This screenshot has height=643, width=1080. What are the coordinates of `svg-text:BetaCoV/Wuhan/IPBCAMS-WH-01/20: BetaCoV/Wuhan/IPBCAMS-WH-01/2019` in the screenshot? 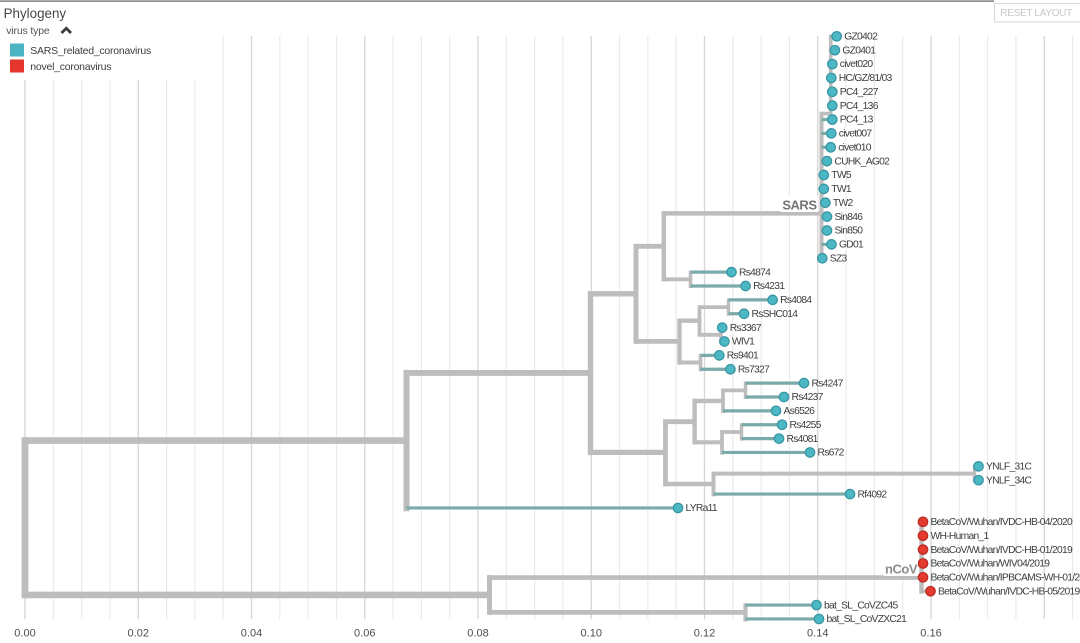 It's located at (1005, 578).